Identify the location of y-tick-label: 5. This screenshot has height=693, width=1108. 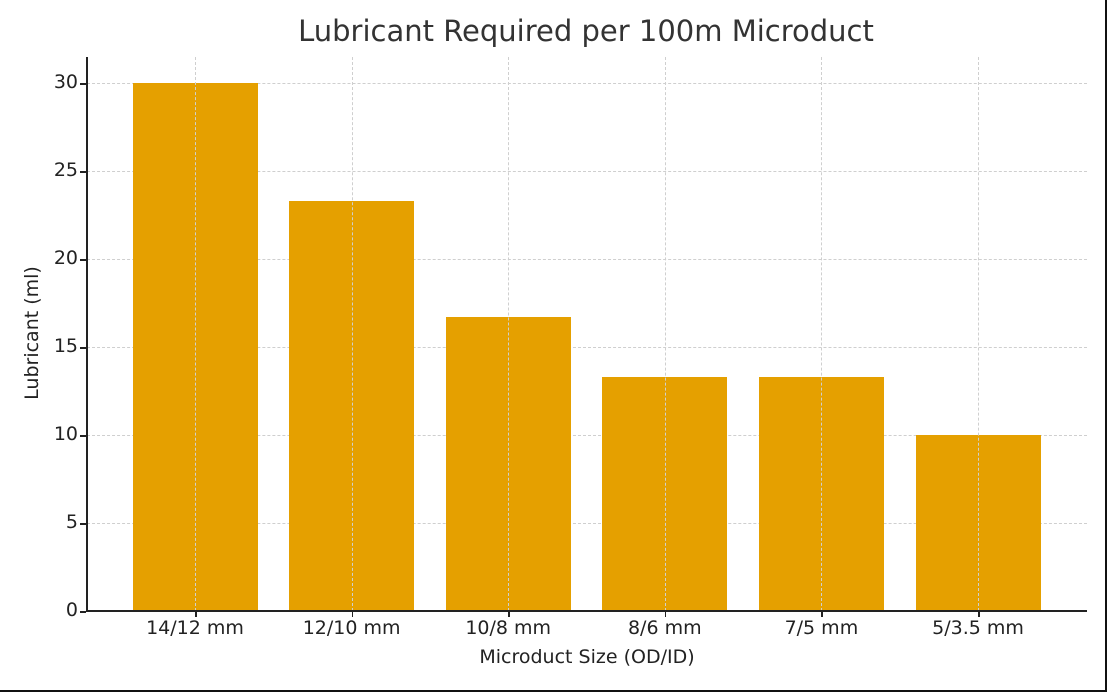
(71, 522).